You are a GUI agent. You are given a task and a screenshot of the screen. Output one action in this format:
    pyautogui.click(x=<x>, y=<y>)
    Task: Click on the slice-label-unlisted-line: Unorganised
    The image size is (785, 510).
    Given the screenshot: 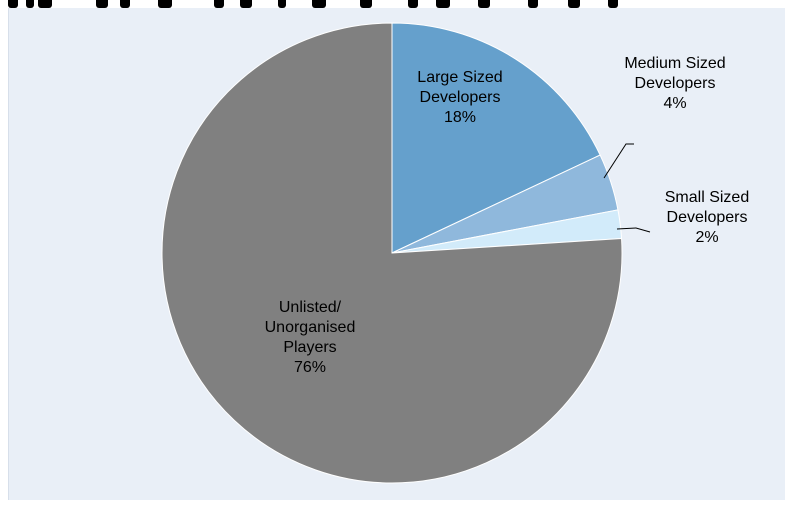 What is the action you would take?
    pyautogui.click(x=310, y=327)
    